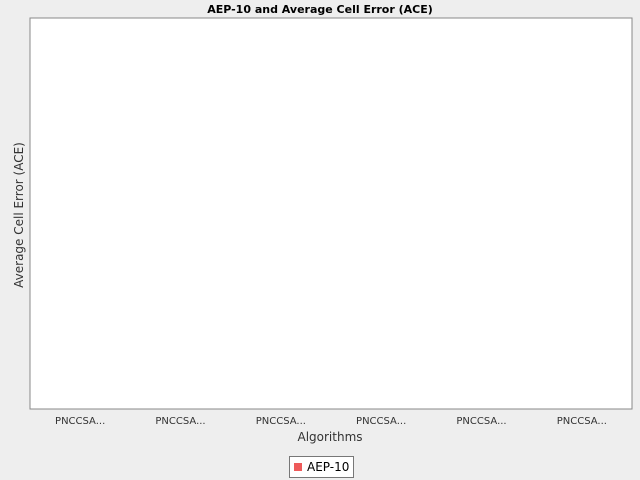  Describe the element at coordinates (19, 215) in the screenshot. I see `y-axis-label: Average Cell Error (ACE)` at that location.